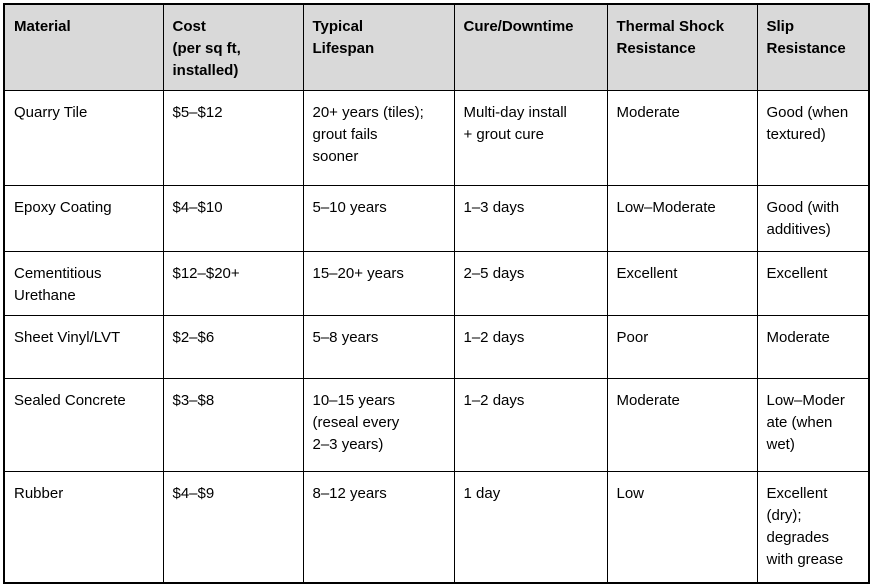 Image resolution: width=871 pixels, height=586 pixels. What do you see at coordinates (378, 283) in the screenshot?
I see `cell-lifespan: 15–20+ years` at bounding box center [378, 283].